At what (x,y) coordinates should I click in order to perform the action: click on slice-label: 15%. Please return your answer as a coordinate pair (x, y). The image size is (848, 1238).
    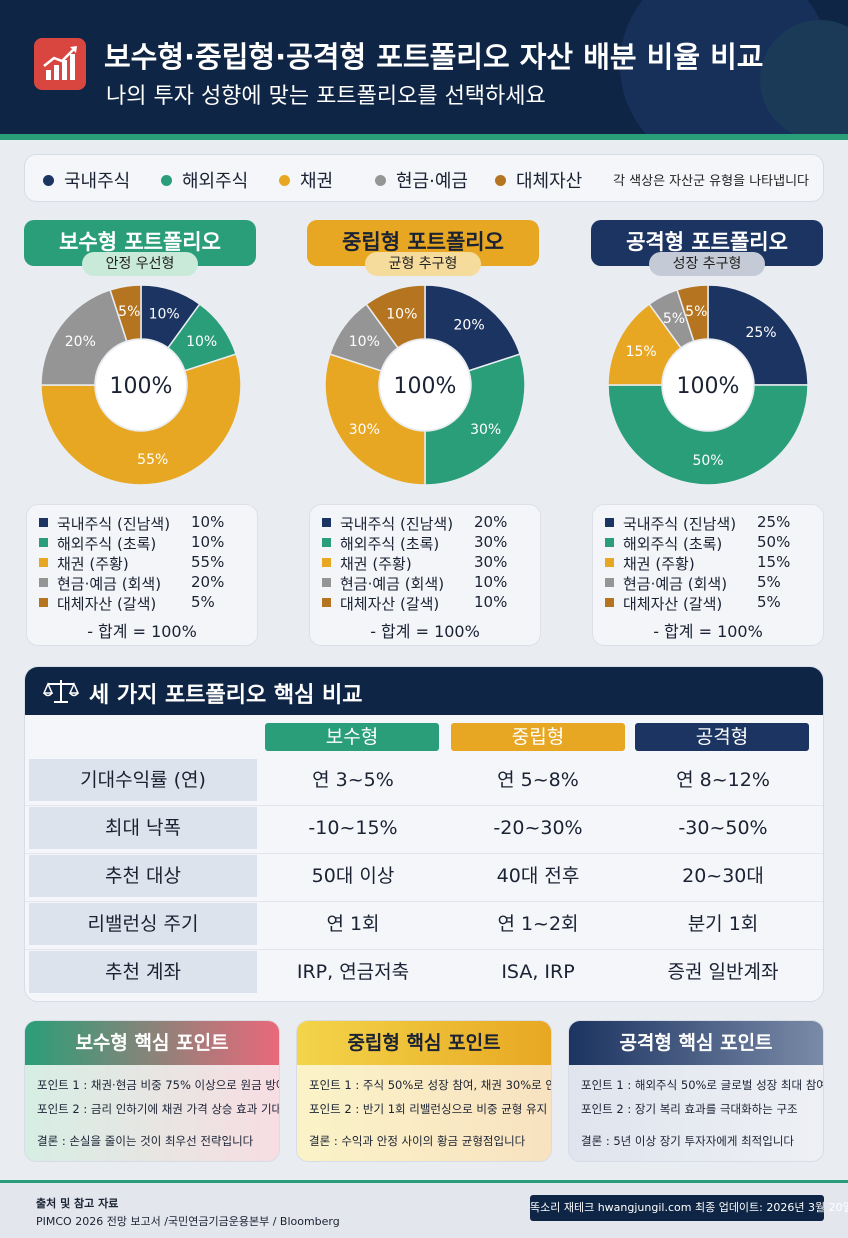
    Looking at the image, I should click on (641, 352).